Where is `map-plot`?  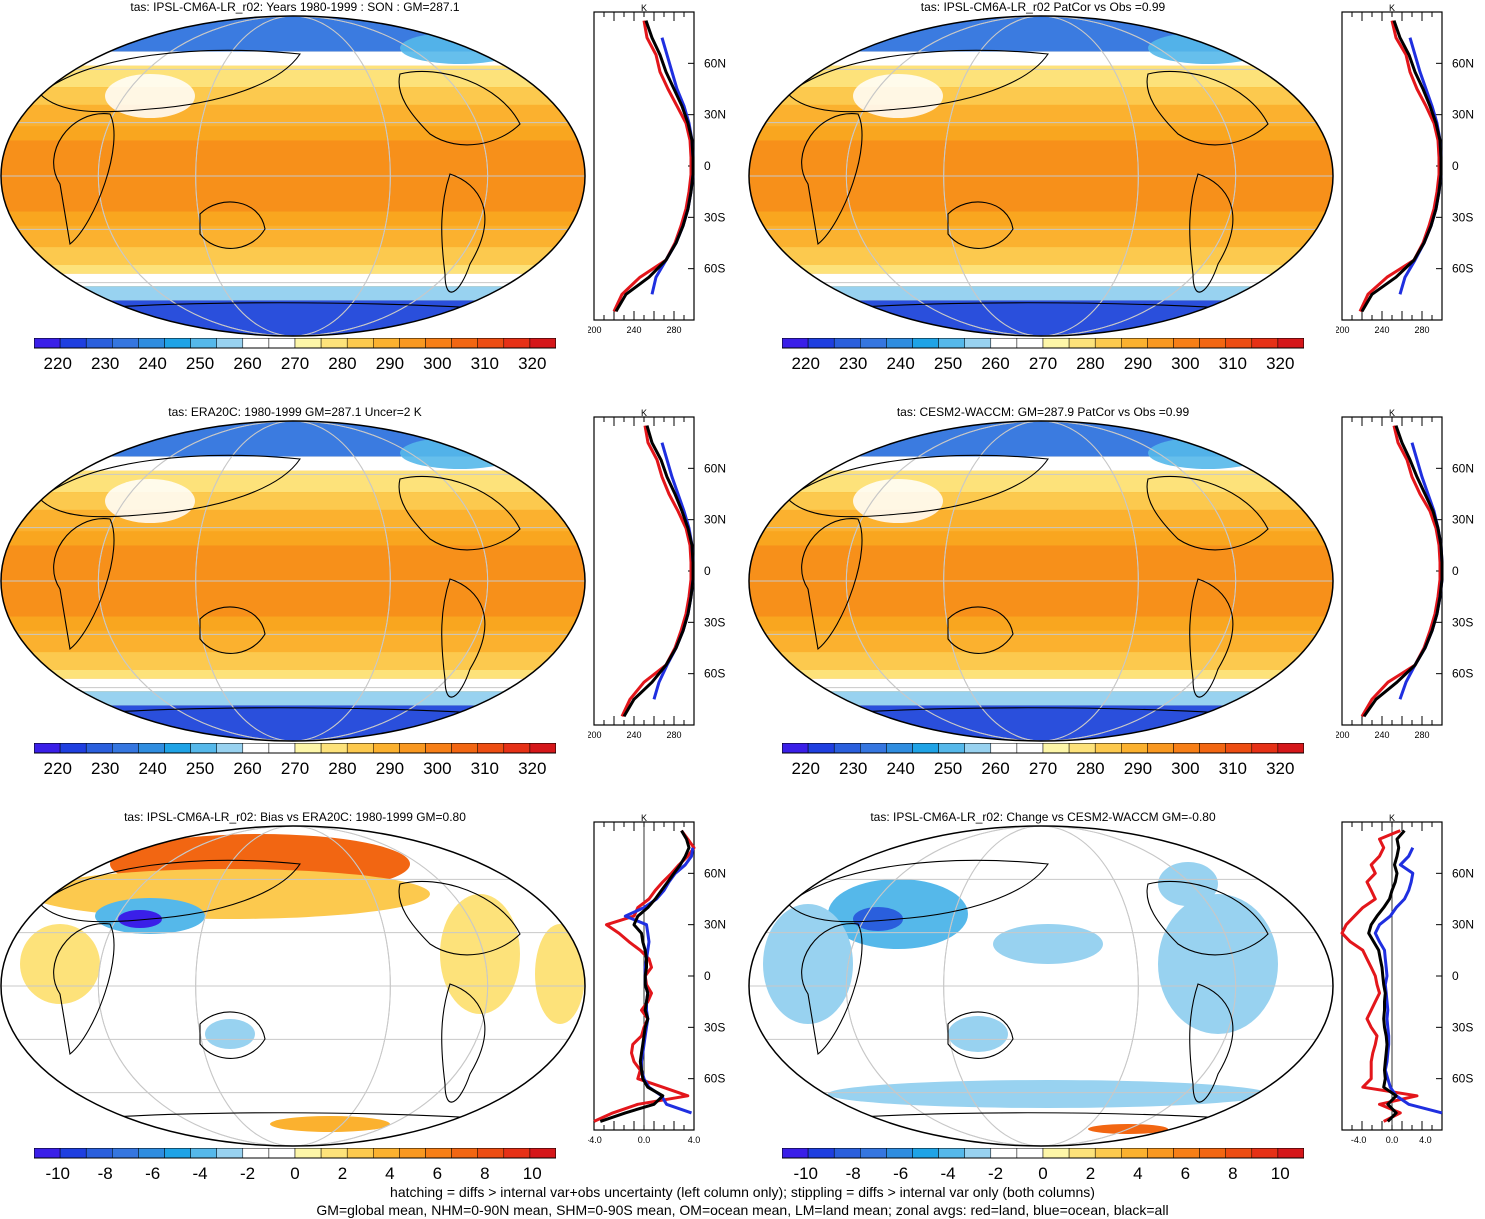
map-plot is located at coordinates (293, 176).